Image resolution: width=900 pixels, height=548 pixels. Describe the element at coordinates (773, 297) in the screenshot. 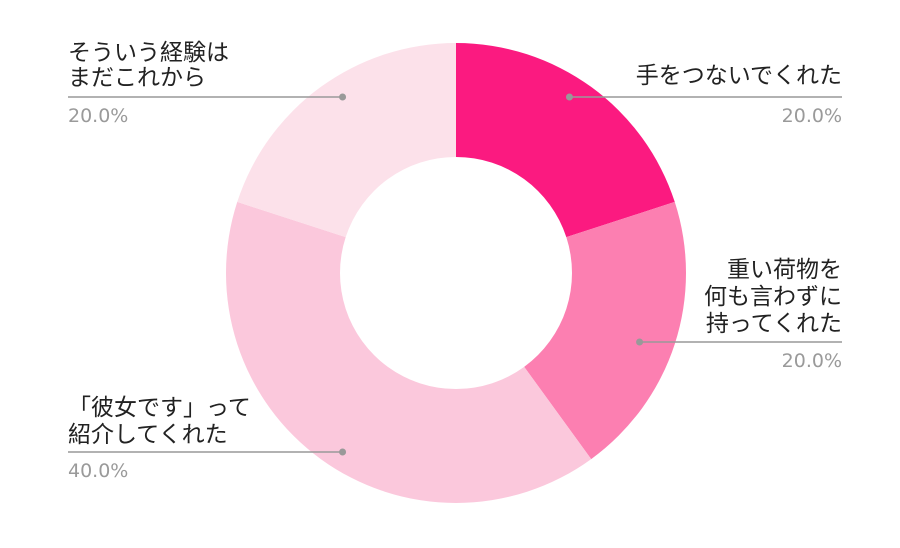

I see `slice-label-2-line-2: 何も言わずに` at that location.